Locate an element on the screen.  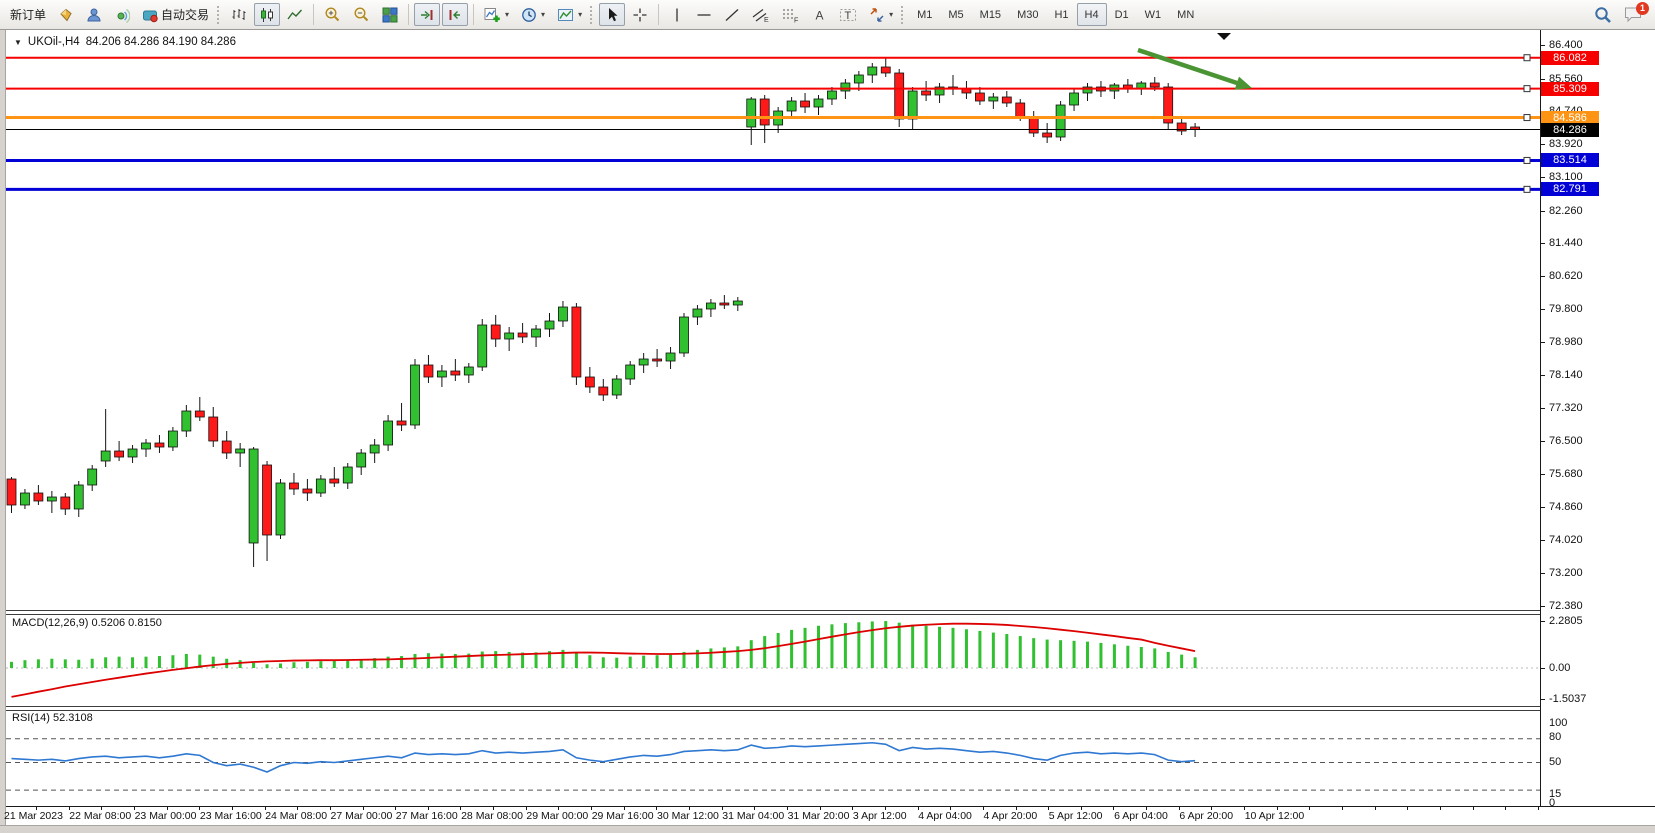
horizontal-line-tool is located at coordinates (704, 14).